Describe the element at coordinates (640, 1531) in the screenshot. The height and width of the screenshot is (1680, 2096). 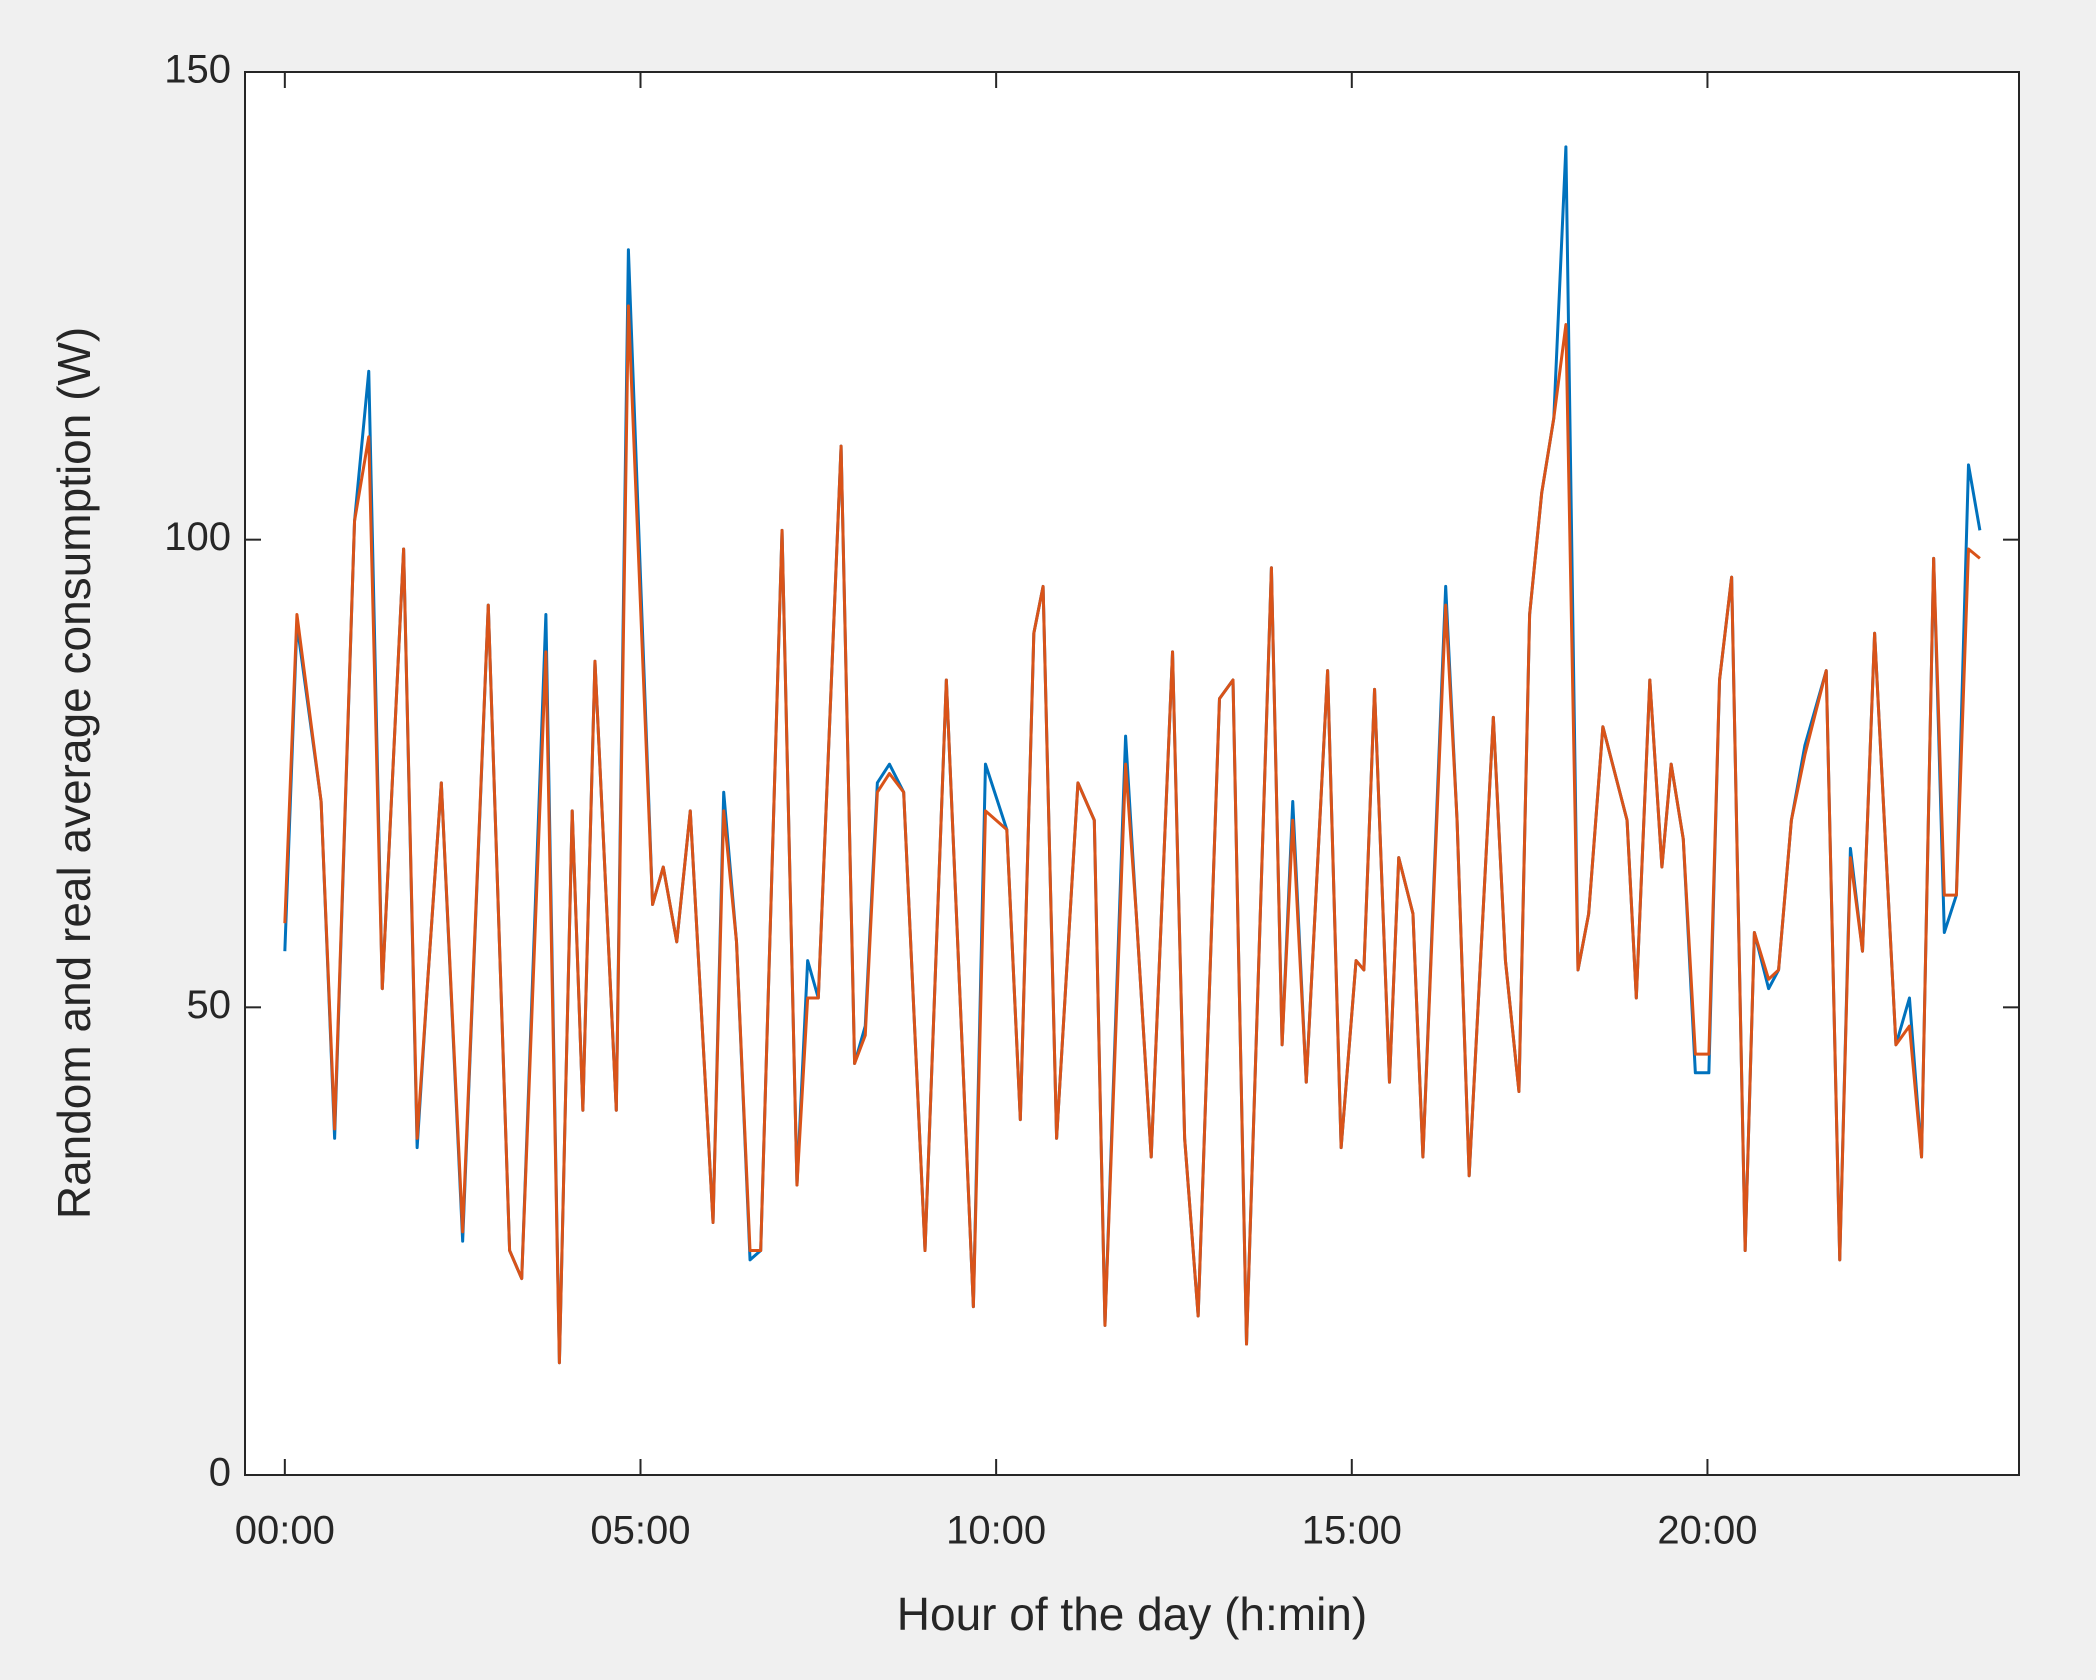
I see `x-tick-label: 05:00` at that location.